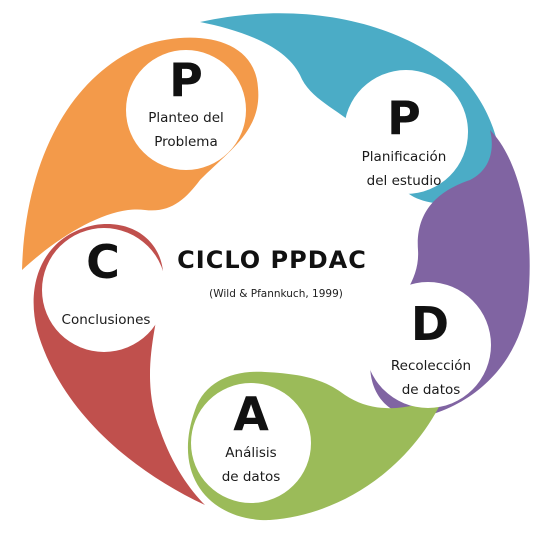 This screenshot has width=545, height=555. I want to click on stage-node-recoleccion: D Recolección de datos, so click(428, 345).